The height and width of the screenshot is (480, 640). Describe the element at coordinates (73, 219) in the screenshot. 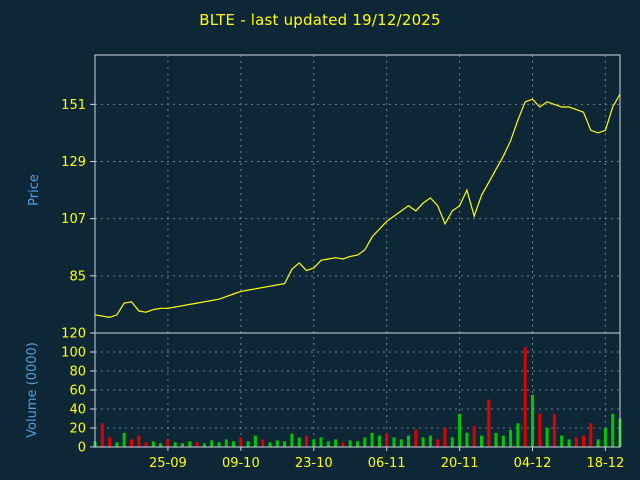

I see `price-y-label: 107` at that location.